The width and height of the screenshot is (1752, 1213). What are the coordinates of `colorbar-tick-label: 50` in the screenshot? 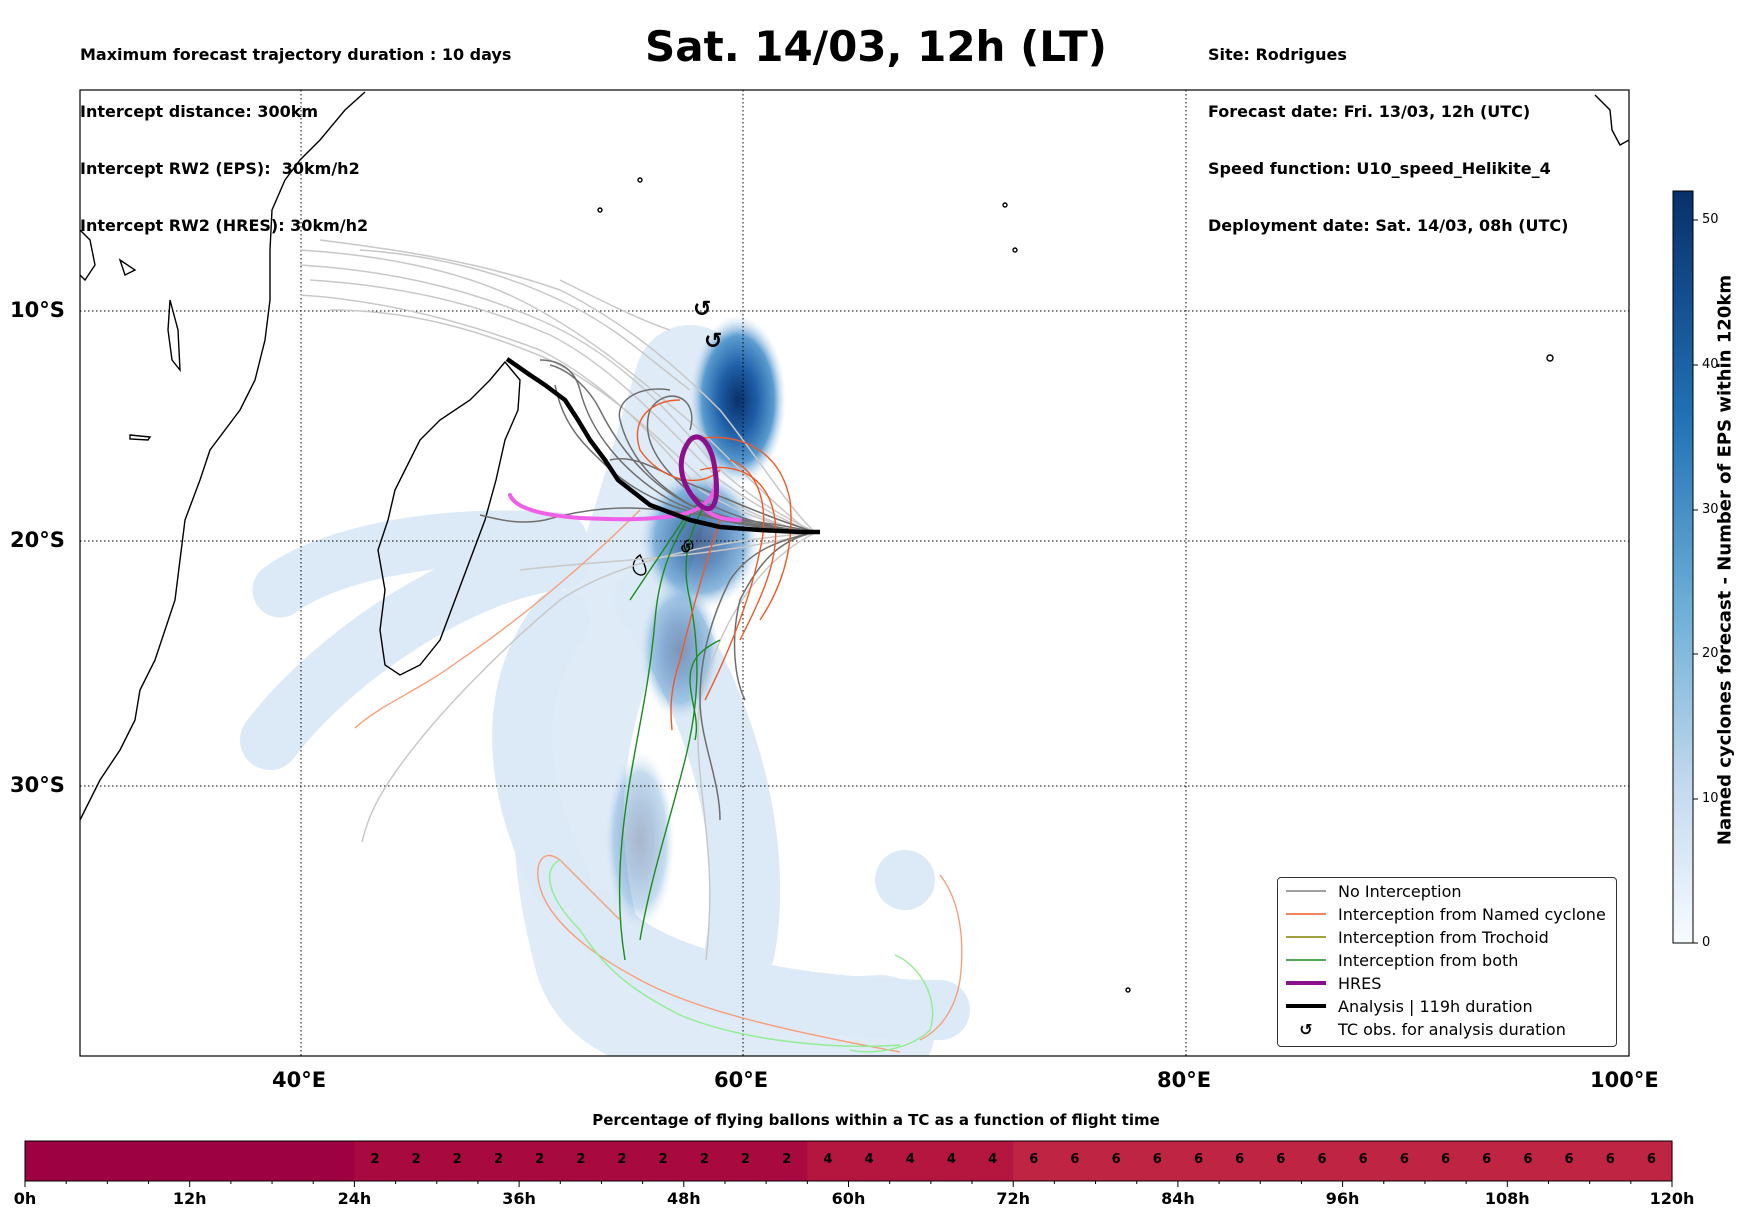 It's located at (1710, 219).